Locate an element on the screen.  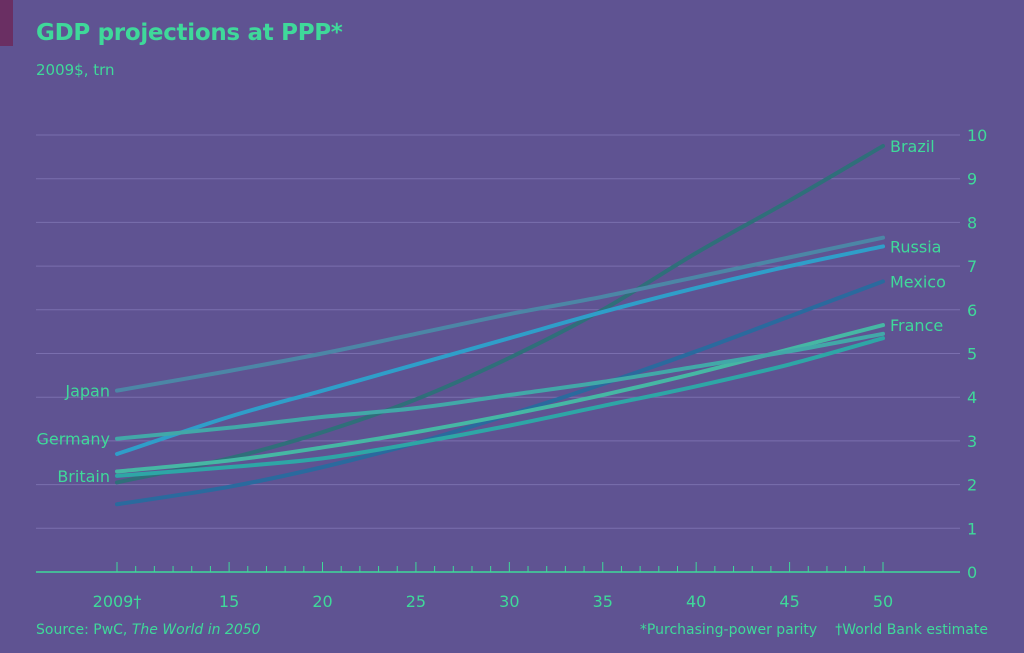
chart-subtitle: 2009$, trn is located at coordinates (75, 70).